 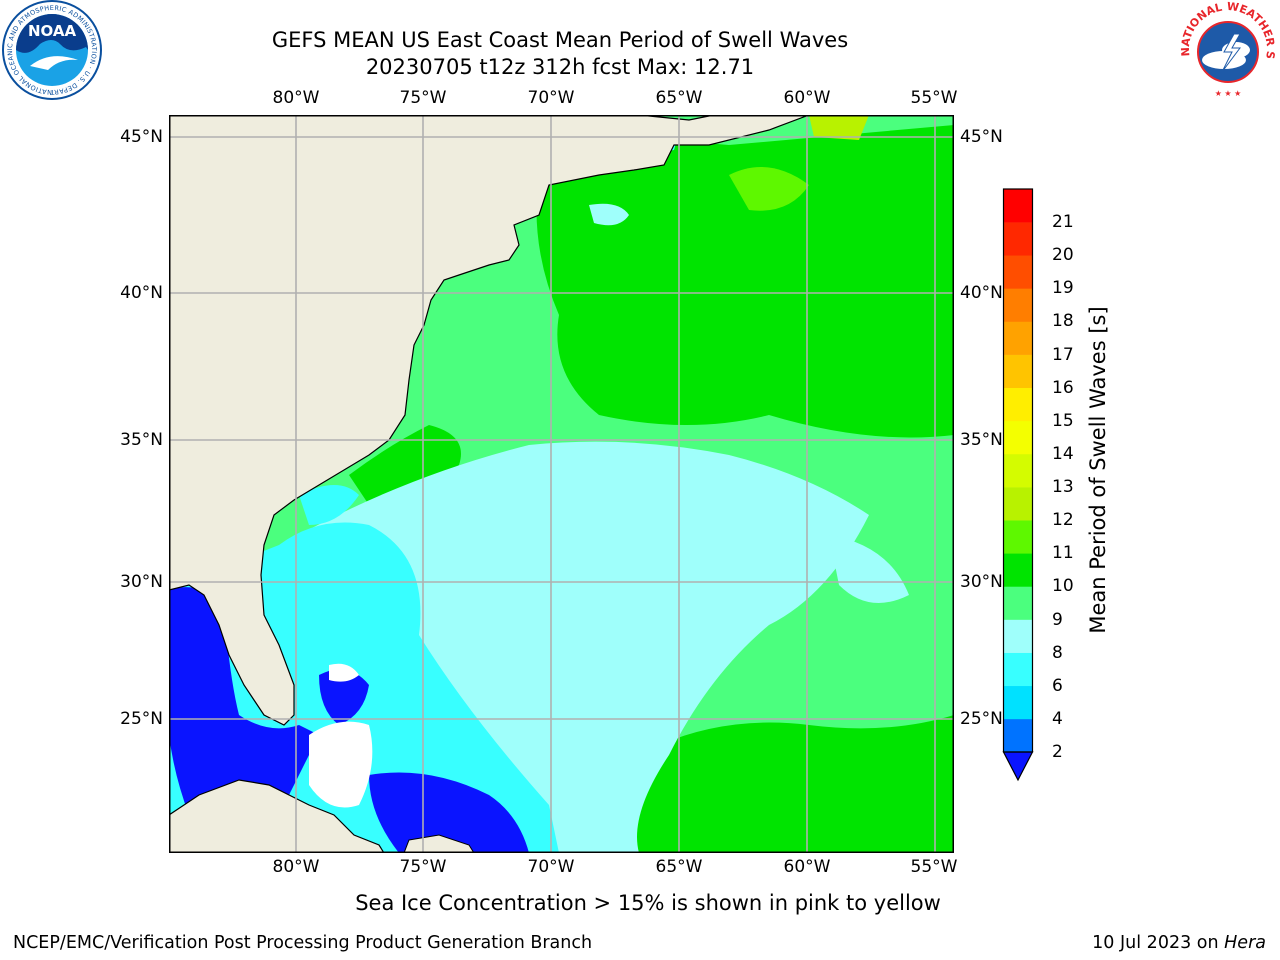 I want to click on colorbar-tick-label: 14, so click(x=1063, y=453).